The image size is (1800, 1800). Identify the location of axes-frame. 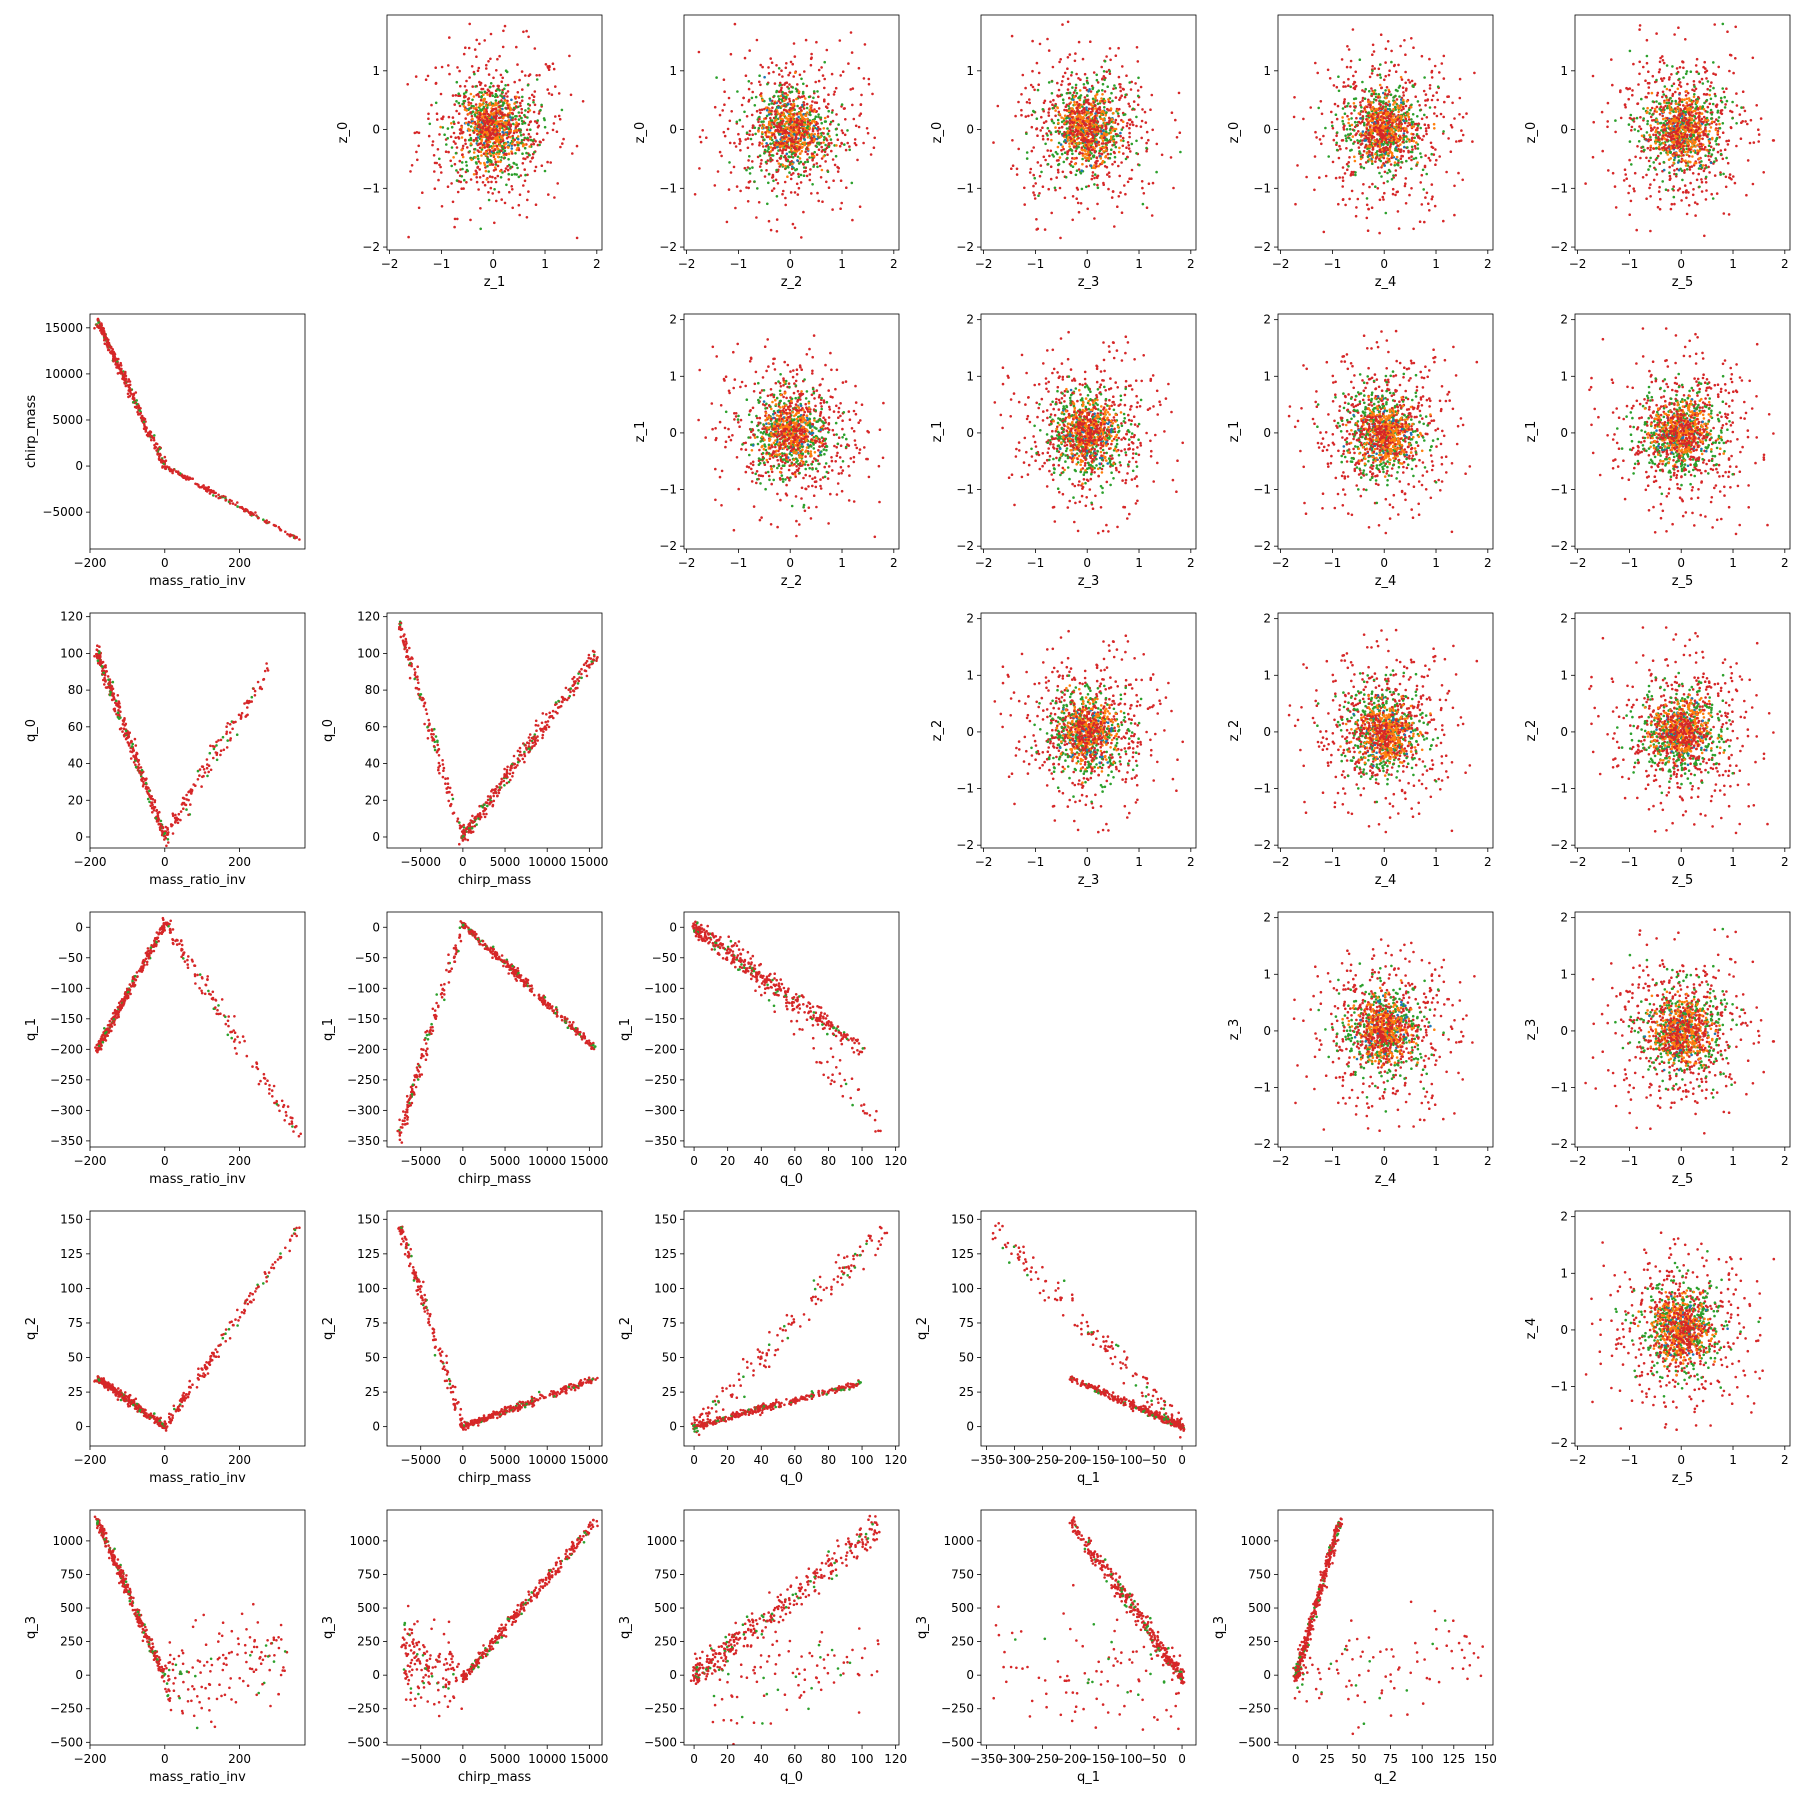
(494, 132).